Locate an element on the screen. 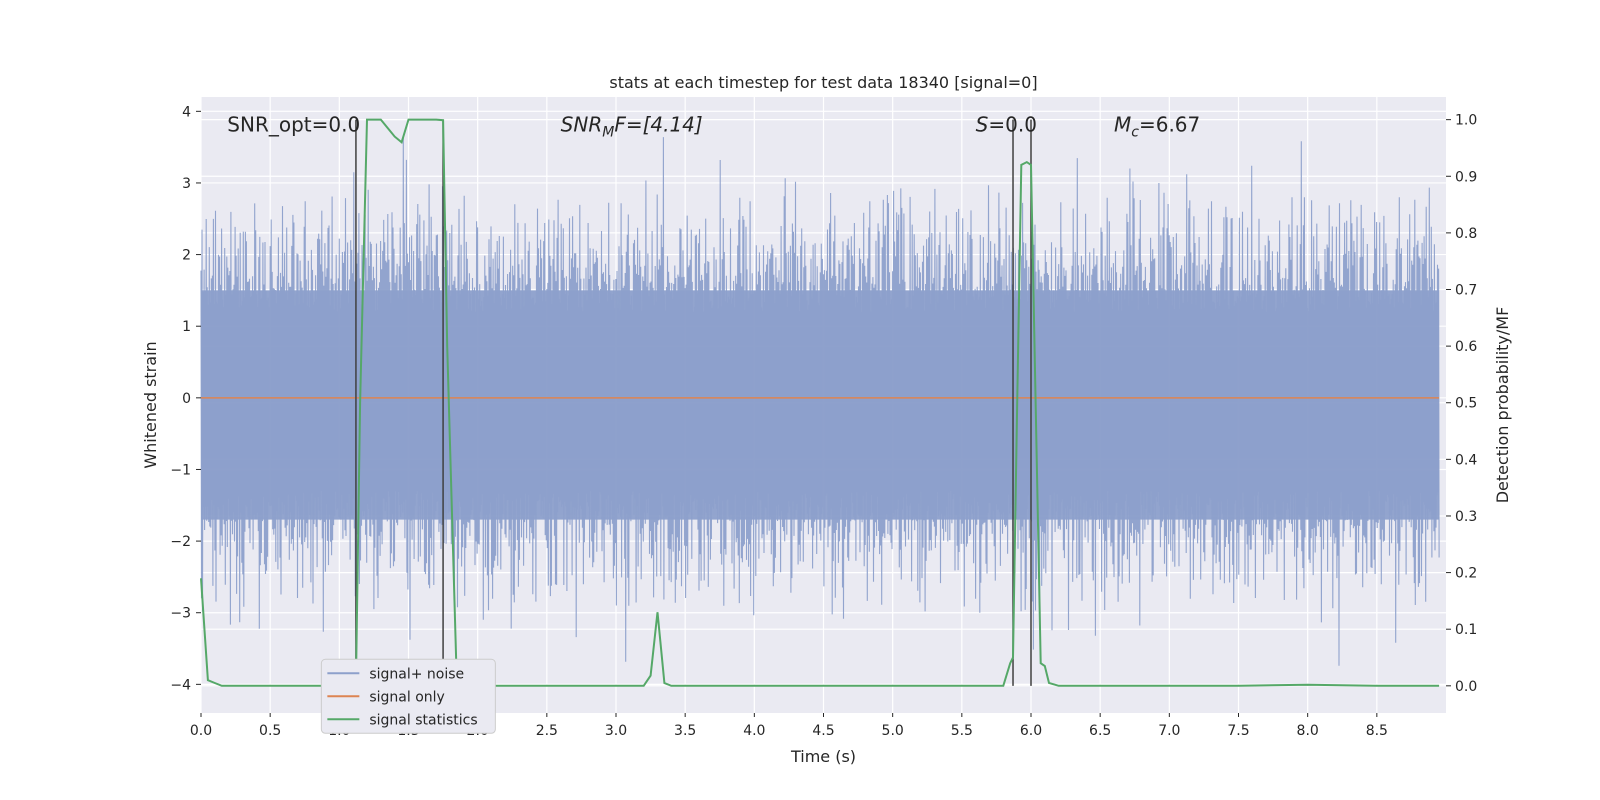 Image resolution: width=1600 pixels, height=800 pixels. annotation-snr-mf-sub: M is located at coordinates (608, 132).